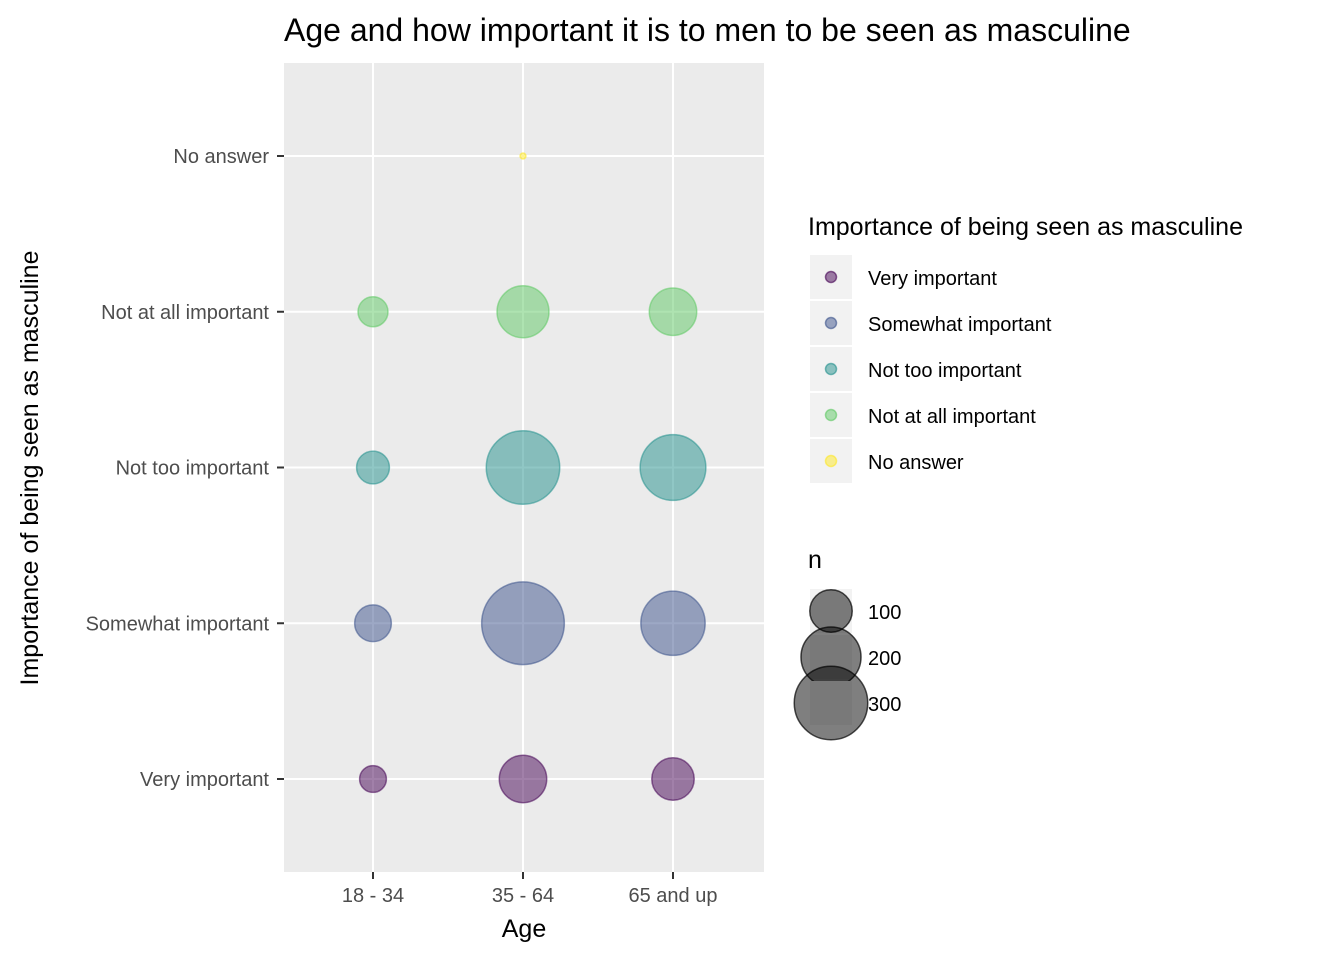 This screenshot has width=1344, height=960. I want to click on x-tick-label: 18 - 34, so click(373, 896).